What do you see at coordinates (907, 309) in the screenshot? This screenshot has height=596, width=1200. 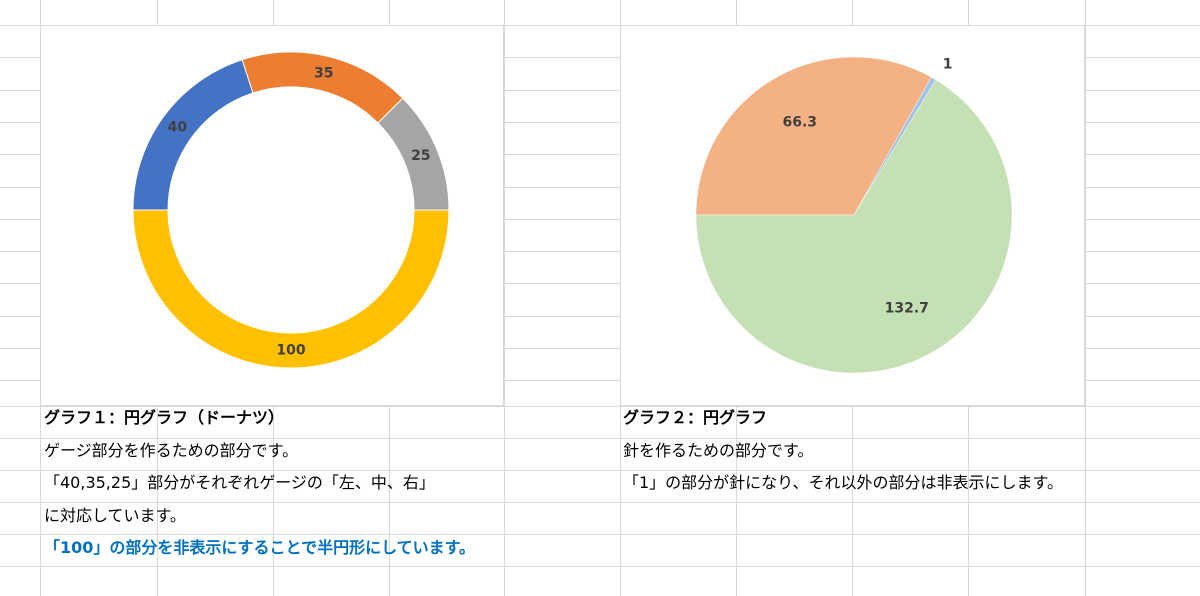 I see `pie-data-label: 132.7` at bounding box center [907, 309].